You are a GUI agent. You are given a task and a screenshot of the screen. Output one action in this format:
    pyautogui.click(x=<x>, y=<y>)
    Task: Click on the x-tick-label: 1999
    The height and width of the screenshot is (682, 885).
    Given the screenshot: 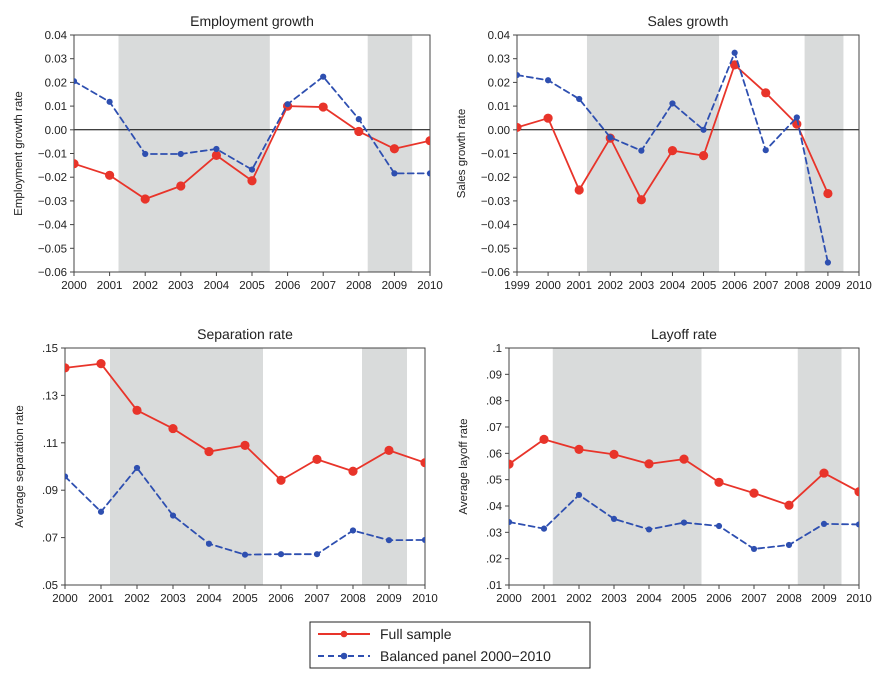 What is the action you would take?
    pyautogui.click(x=517, y=286)
    